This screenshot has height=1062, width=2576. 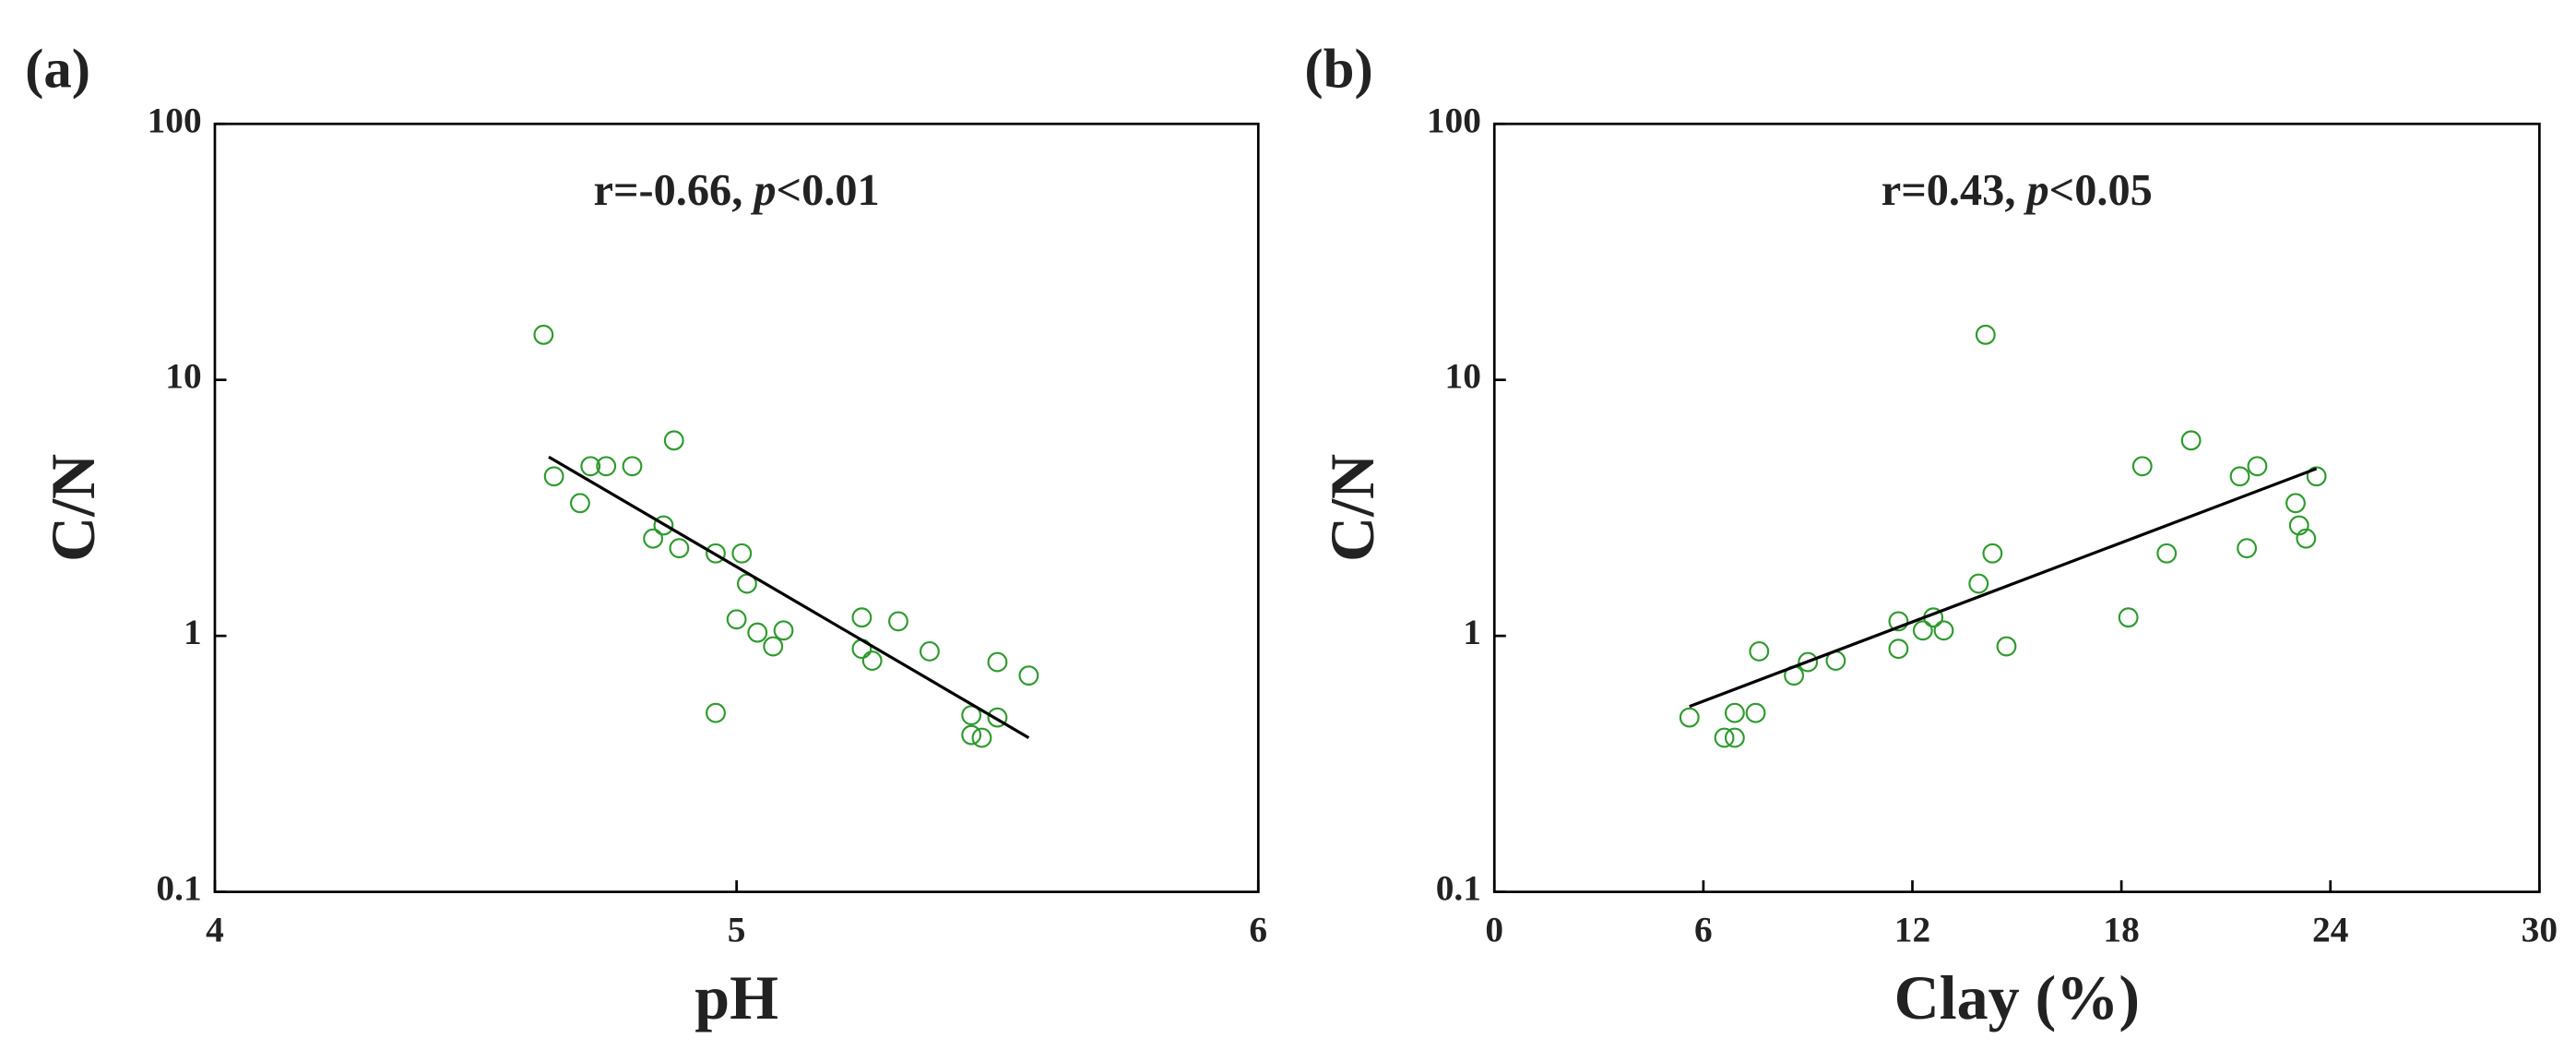 I want to click on annotation-rest: <0.05, so click(x=2101, y=191).